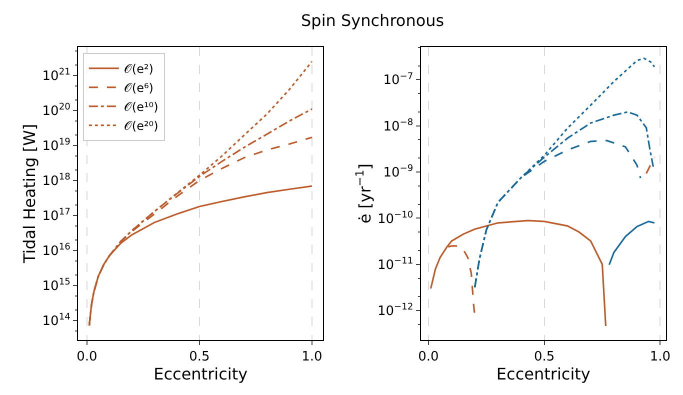 The width and height of the screenshot is (683, 395). What do you see at coordinates (56, 180) in the screenshot?
I see `y-tick-label: 10$^{18}$` at bounding box center [56, 180].